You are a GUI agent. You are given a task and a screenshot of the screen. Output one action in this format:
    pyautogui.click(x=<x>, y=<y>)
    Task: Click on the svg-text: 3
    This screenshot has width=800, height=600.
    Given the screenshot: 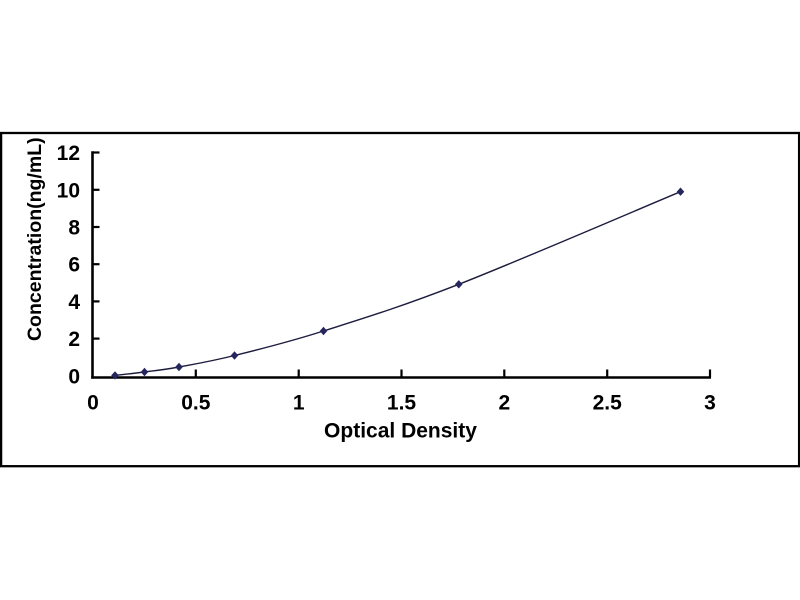 What is the action you would take?
    pyautogui.click(x=710, y=403)
    